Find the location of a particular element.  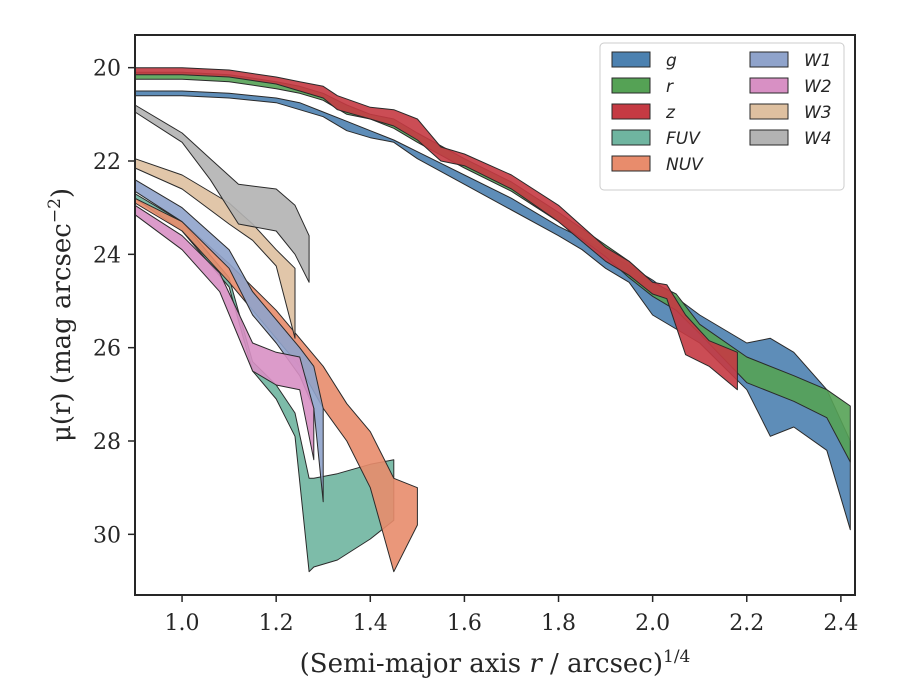

x-axis-title: (Semi-major axis r / arcsec)1/4 is located at coordinates (495, 663).